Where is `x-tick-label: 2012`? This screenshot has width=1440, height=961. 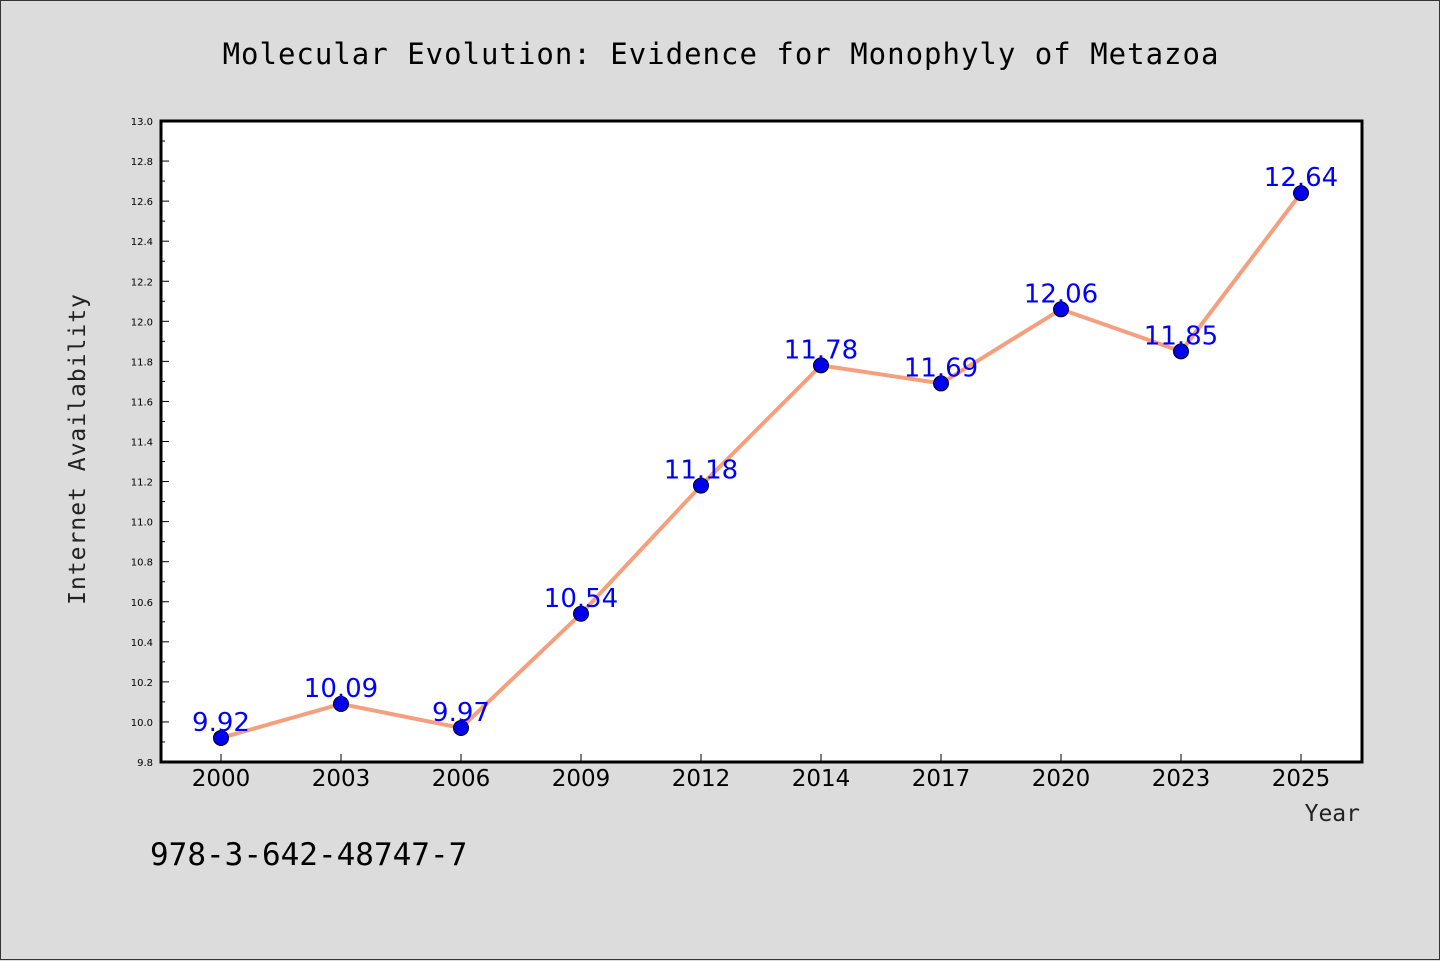 x-tick-label: 2012 is located at coordinates (701, 779).